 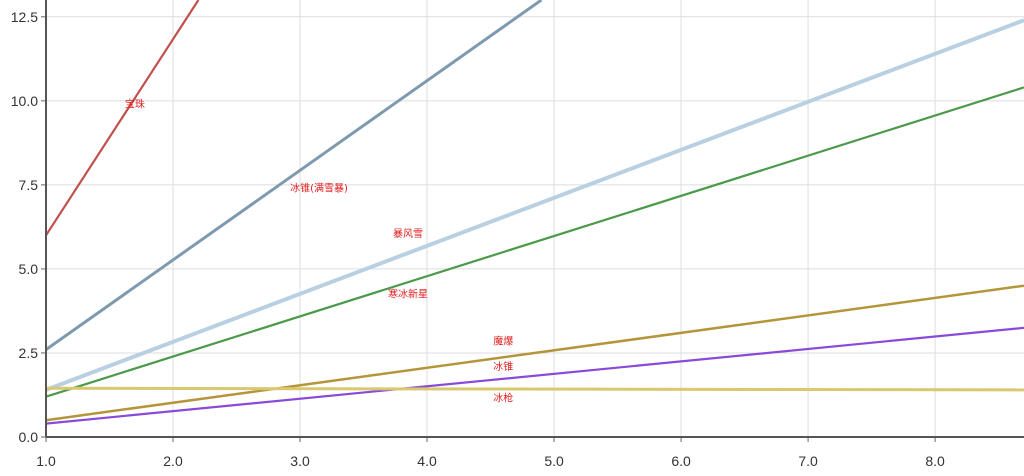 What do you see at coordinates (408, 234) in the screenshot?
I see `series-label: 暴风雪` at bounding box center [408, 234].